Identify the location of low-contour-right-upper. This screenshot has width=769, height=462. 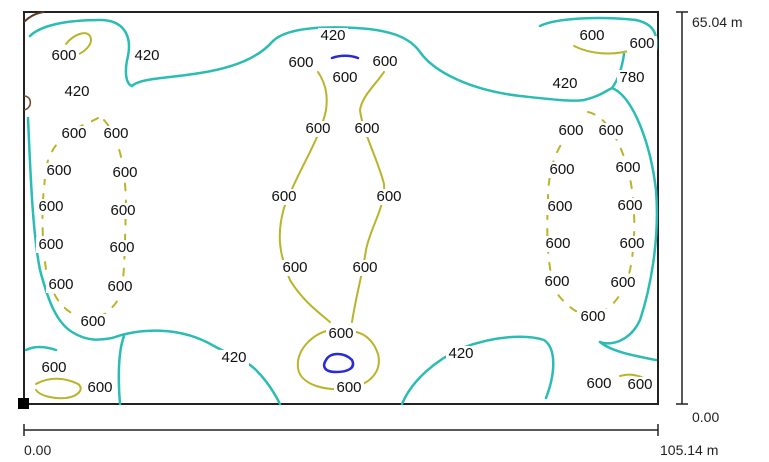
(628, 198).